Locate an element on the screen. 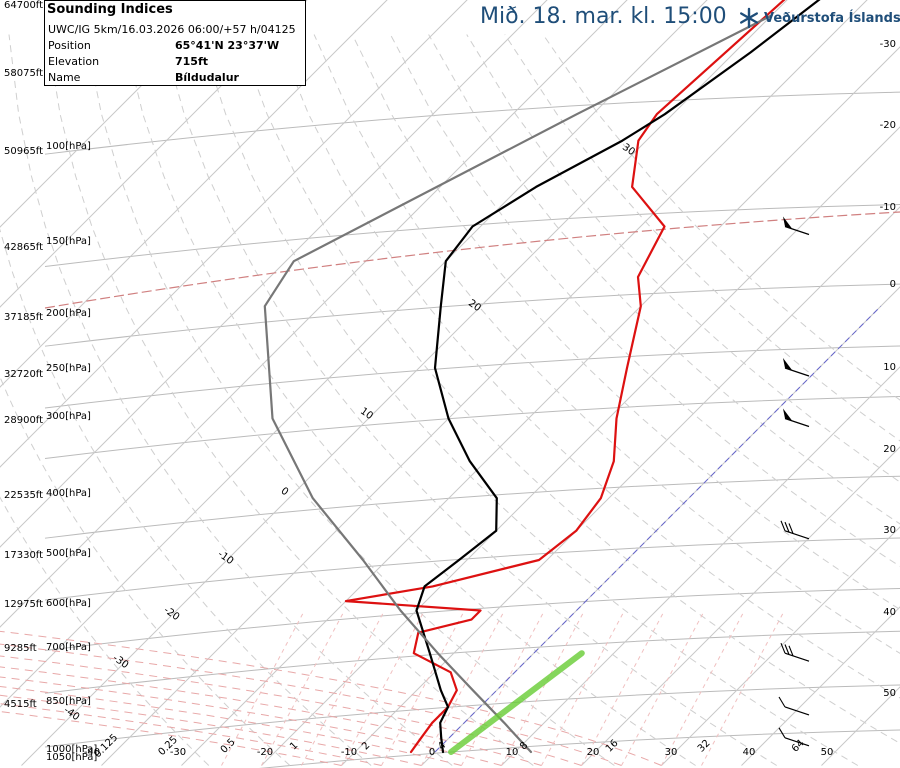 Image resolution: width=900 pixels, height=768 pixels. right-temperature-label: 20 is located at coordinates (889, 449).